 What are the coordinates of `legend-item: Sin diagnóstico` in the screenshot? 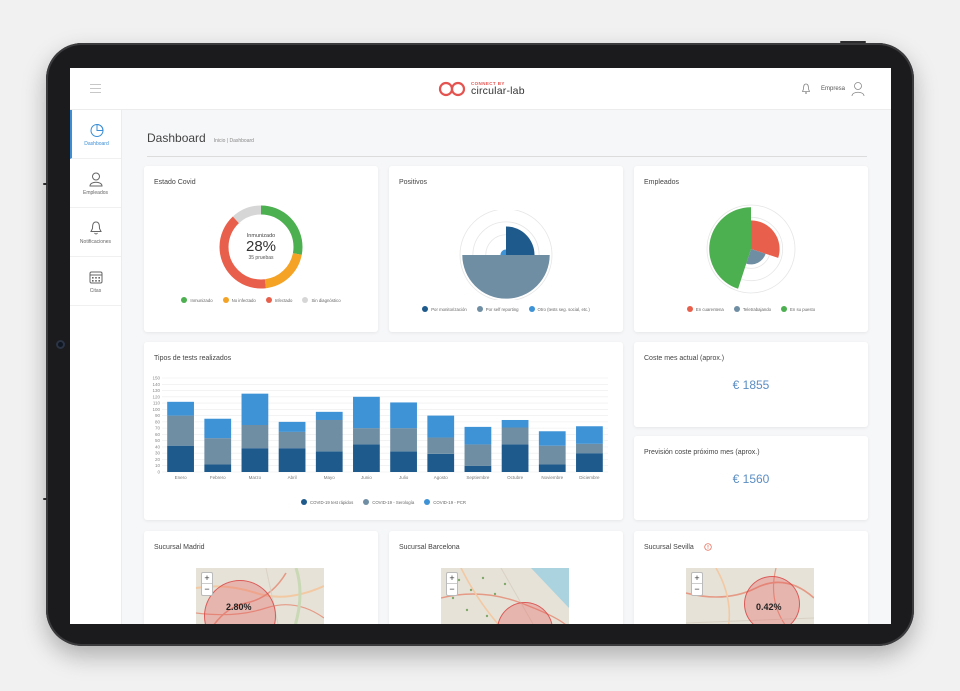 It's located at (321, 300).